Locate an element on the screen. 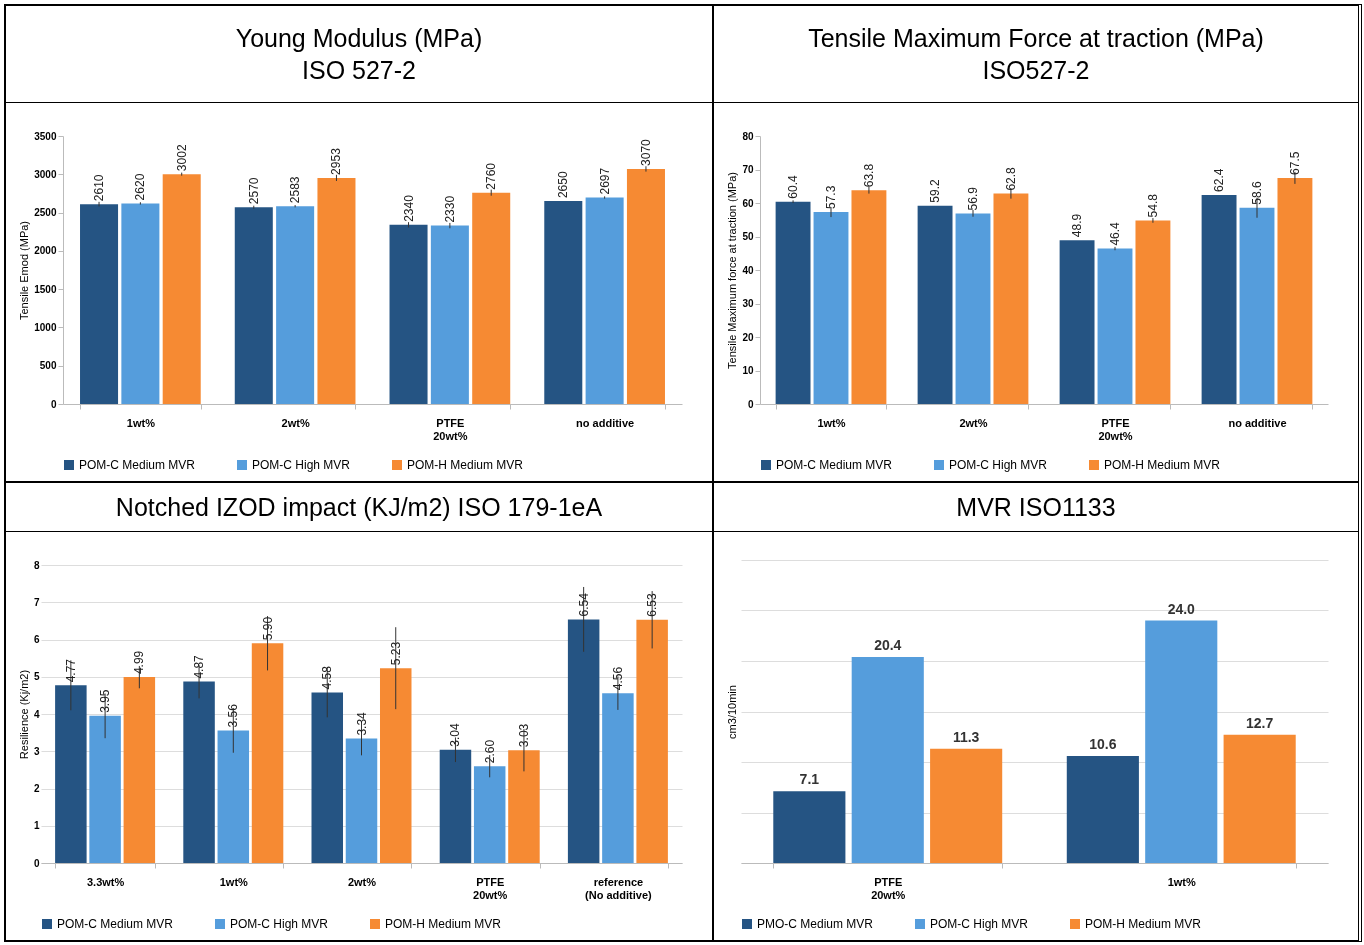  data-label: 48.9 is located at coordinates (1077, 225).